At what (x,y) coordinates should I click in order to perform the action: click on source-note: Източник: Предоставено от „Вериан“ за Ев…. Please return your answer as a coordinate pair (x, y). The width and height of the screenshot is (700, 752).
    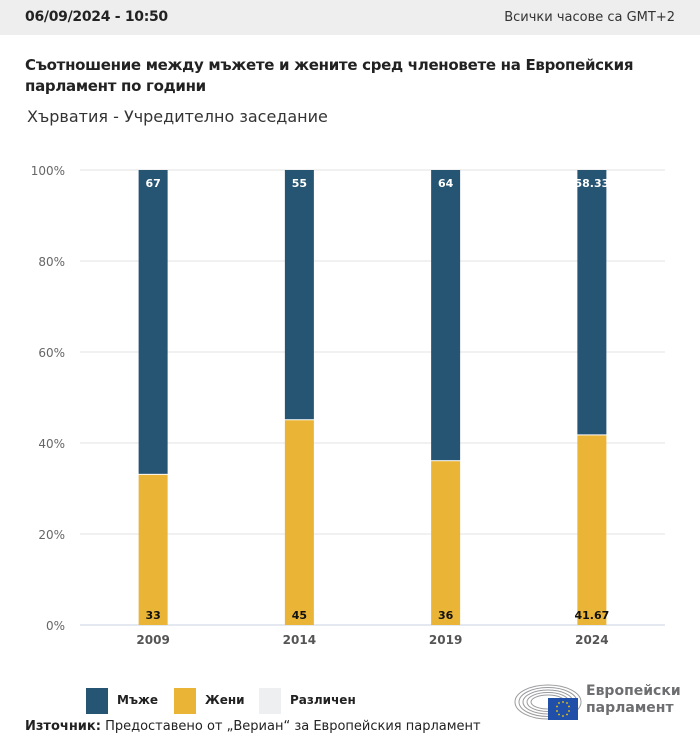
    Looking at the image, I should click on (253, 726).